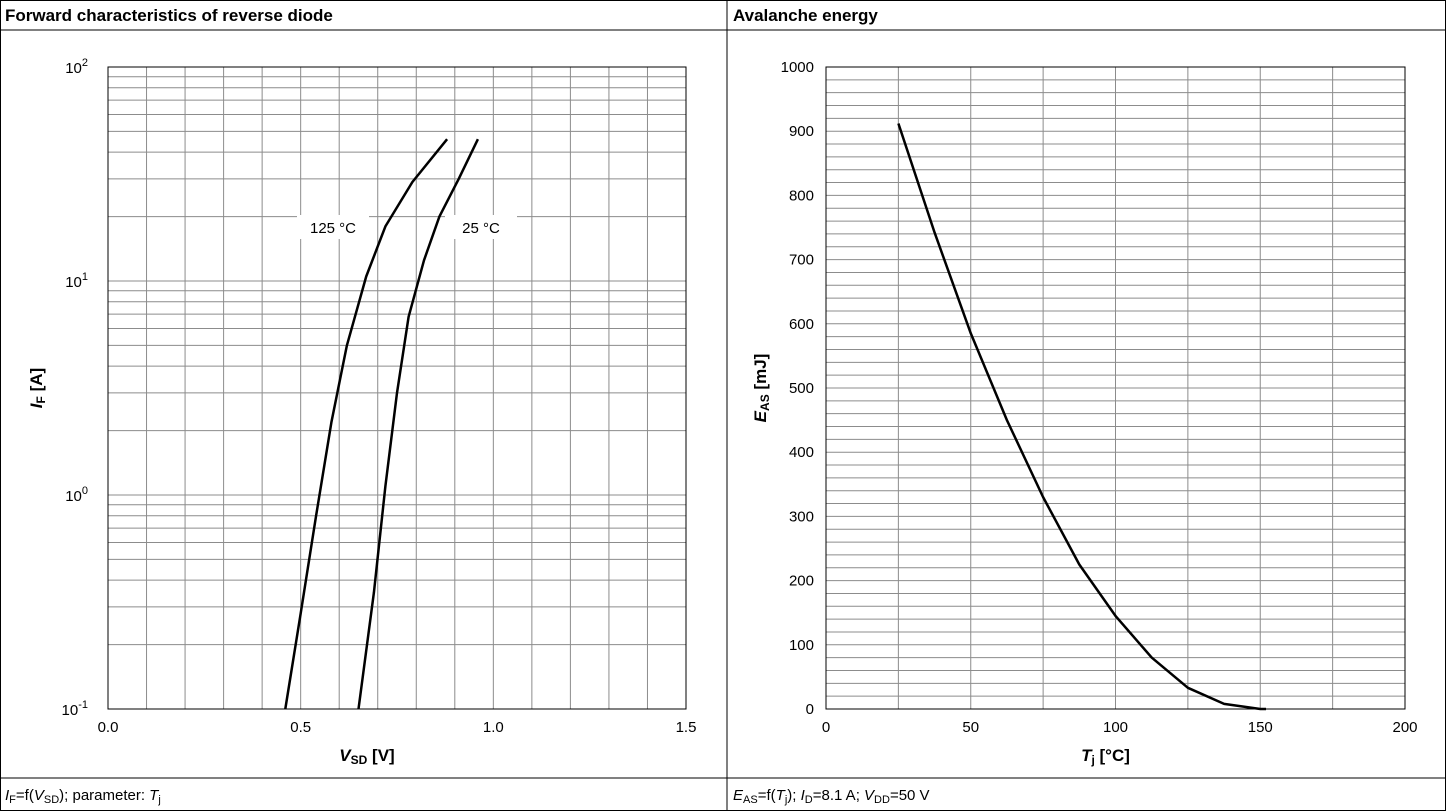 This screenshot has width=1446, height=811. Describe the element at coordinates (169, 15) in the screenshot. I see `panel-title: Forward characteristics of reverse diode` at that location.